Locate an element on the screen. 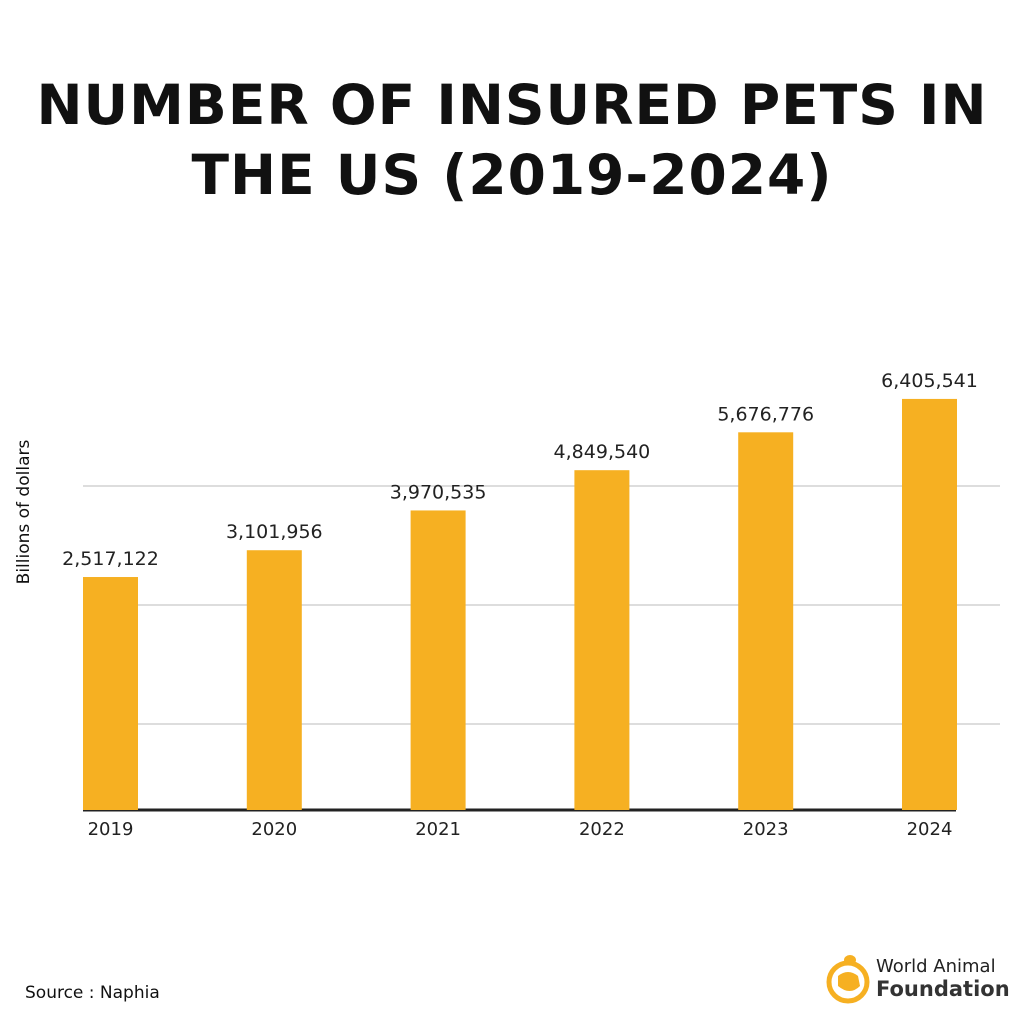 Image resolution: width=1024 pixels, height=1024 pixels. data-label: 4,849,540 is located at coordinates (602, 452).